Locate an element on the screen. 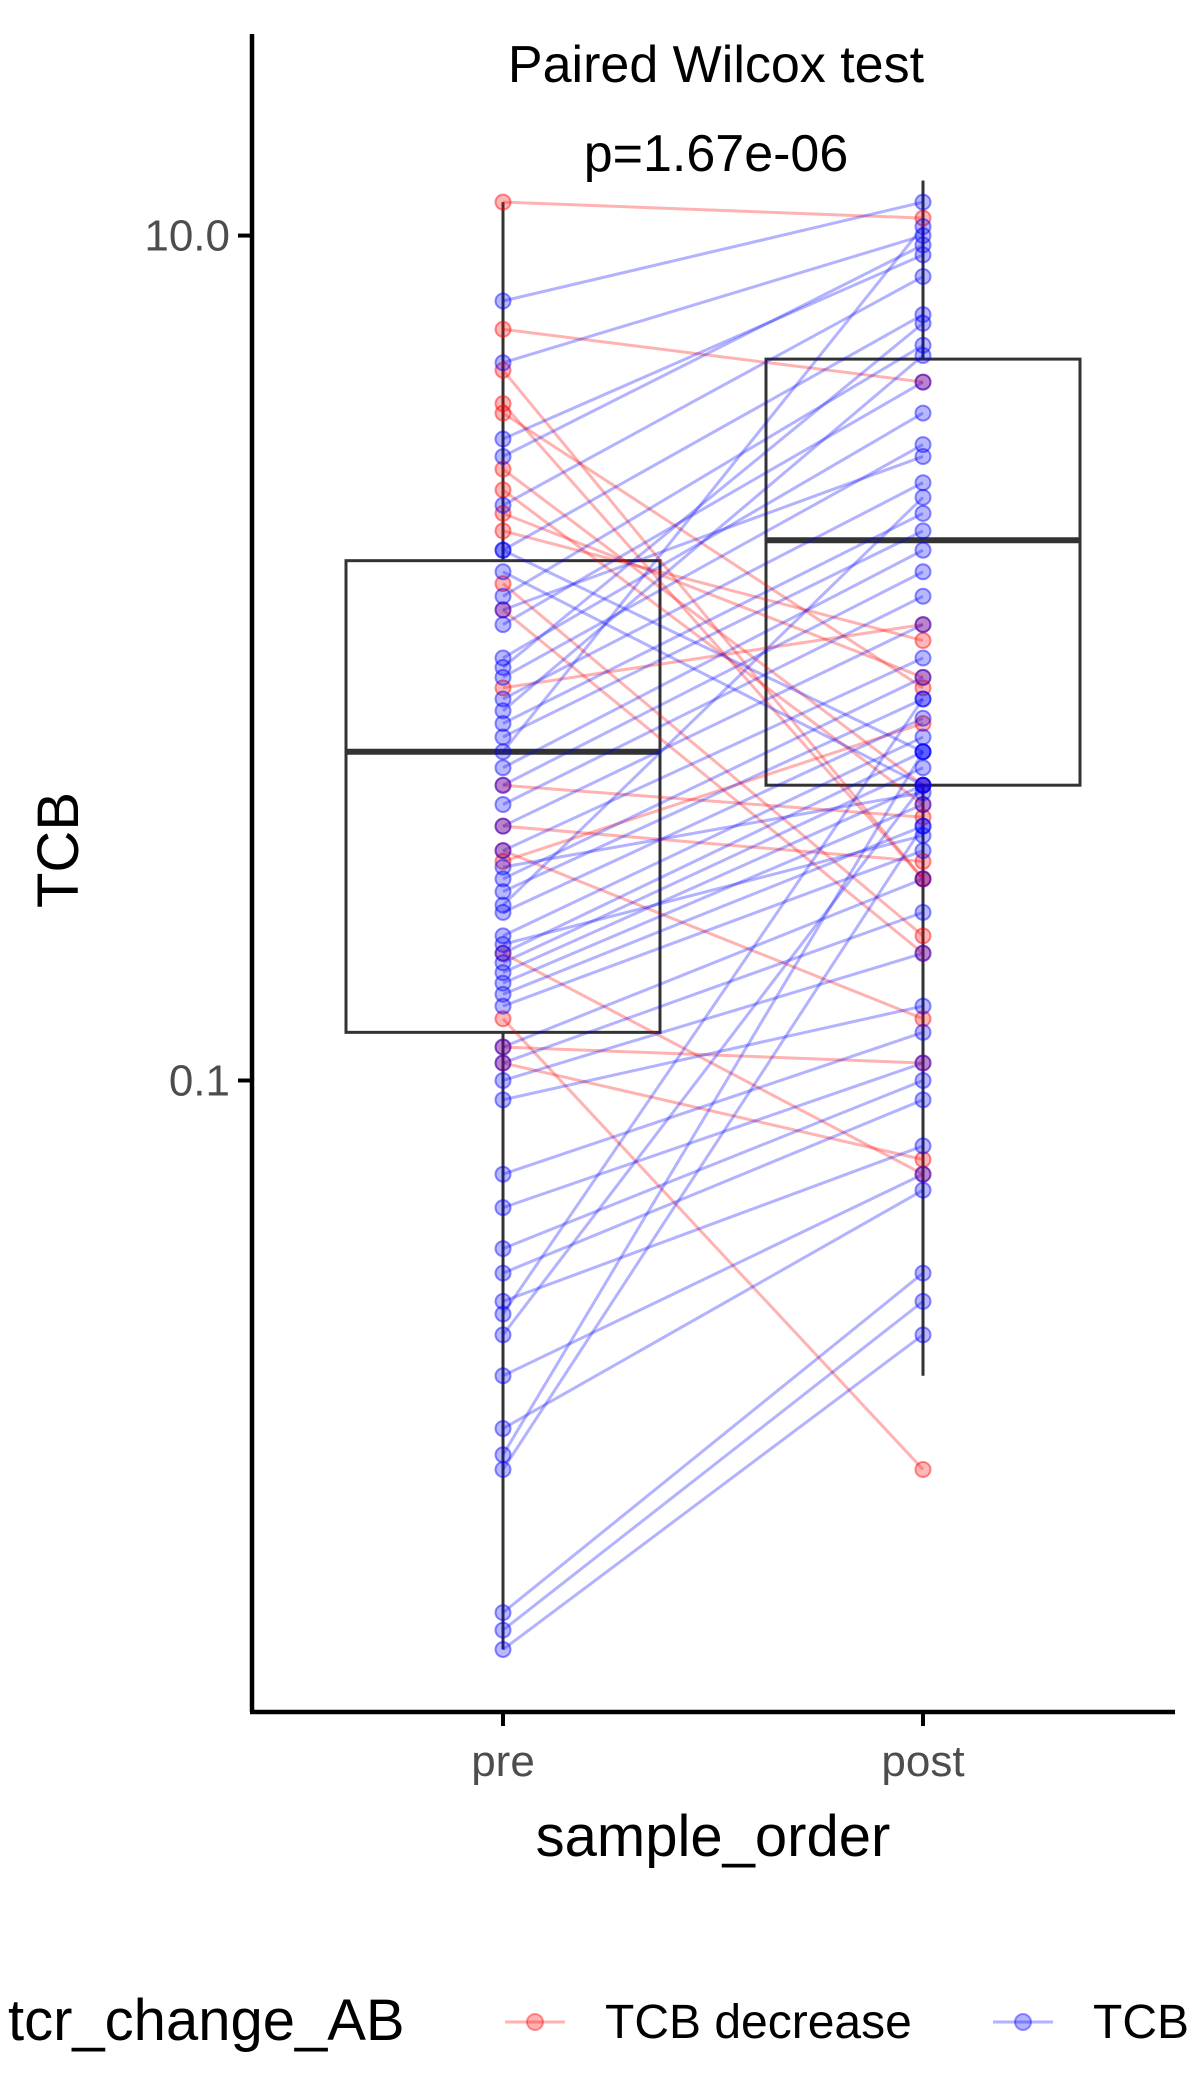  legend-label-decrease: TCB decrease is located at coordinates (758, 2022).